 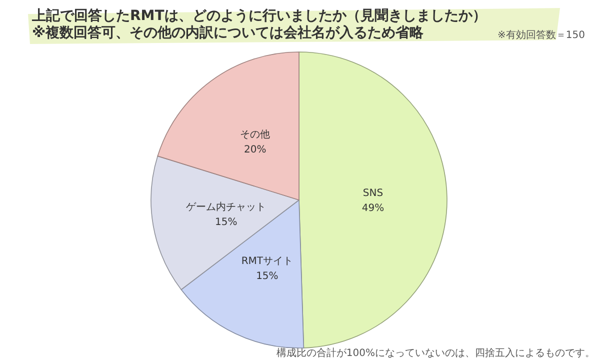 What do you see at coordinates (226, 206) in the screenshot?
I see `slice-label: ゲーム内チャット` at bounding box center [226, 206].